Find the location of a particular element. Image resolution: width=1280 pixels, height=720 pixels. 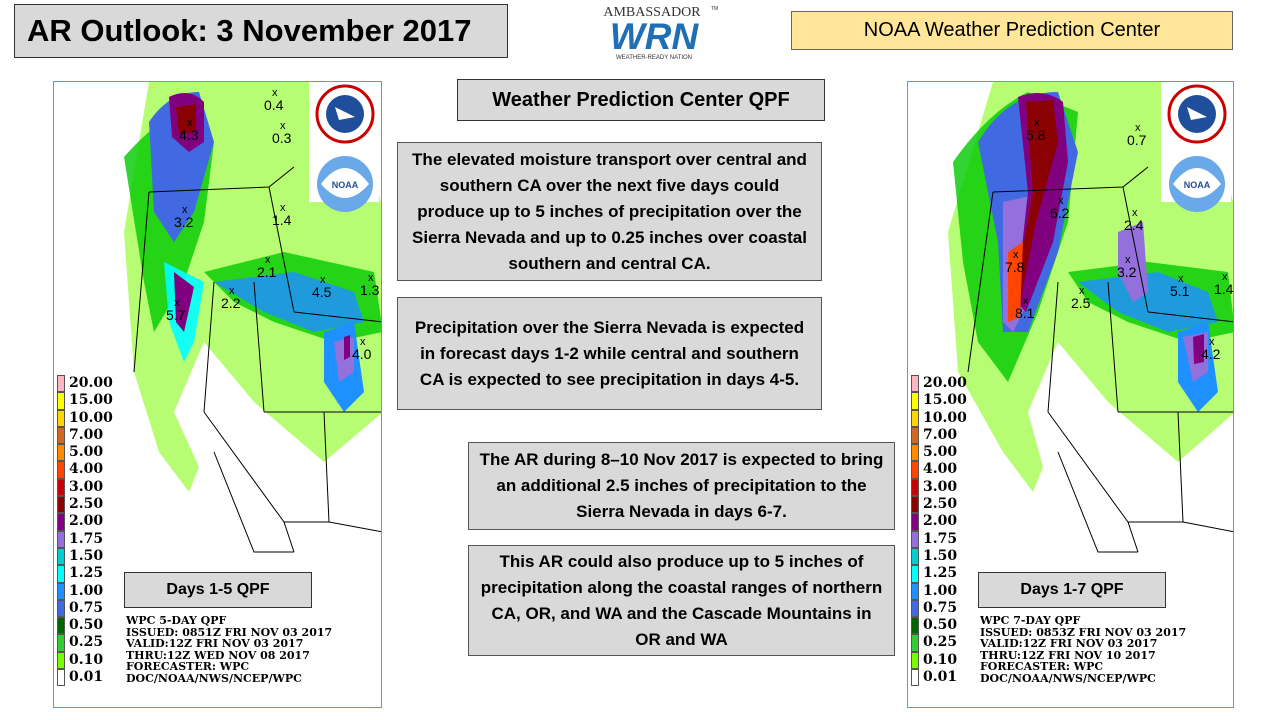

metadata-line: WPC 7-DAY QPF is located at coordinates (1030, 620).